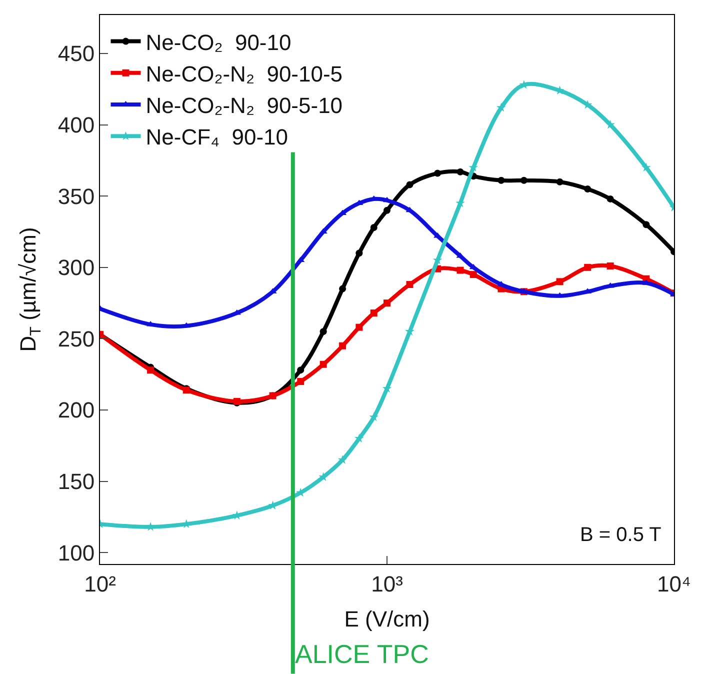 Image resolution: width=712 pixels, height=674 pixels. I want to click on x-tick-label: 10², so click(100, 583).